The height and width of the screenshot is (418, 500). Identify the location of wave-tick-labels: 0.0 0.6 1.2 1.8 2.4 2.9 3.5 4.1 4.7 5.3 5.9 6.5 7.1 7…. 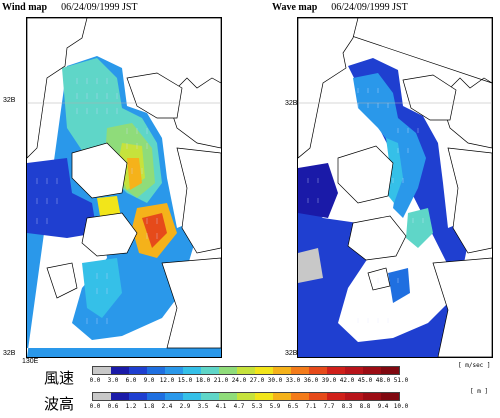
(248, 406).